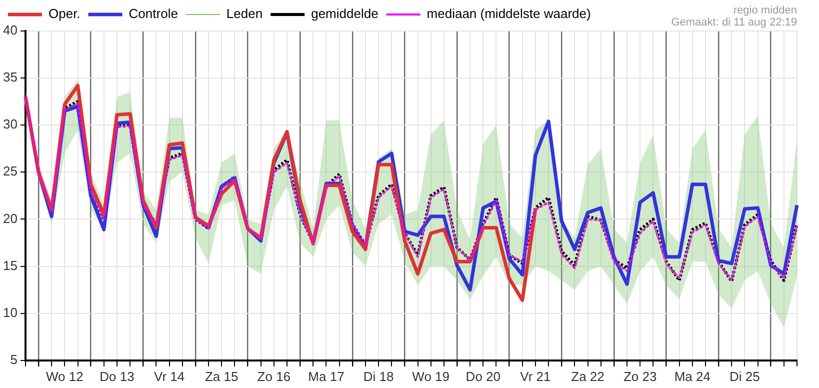 Image resolution: width=819 pixels, height=388 pixels. I want to click on y-tick-label: 25, so click(10, 171).